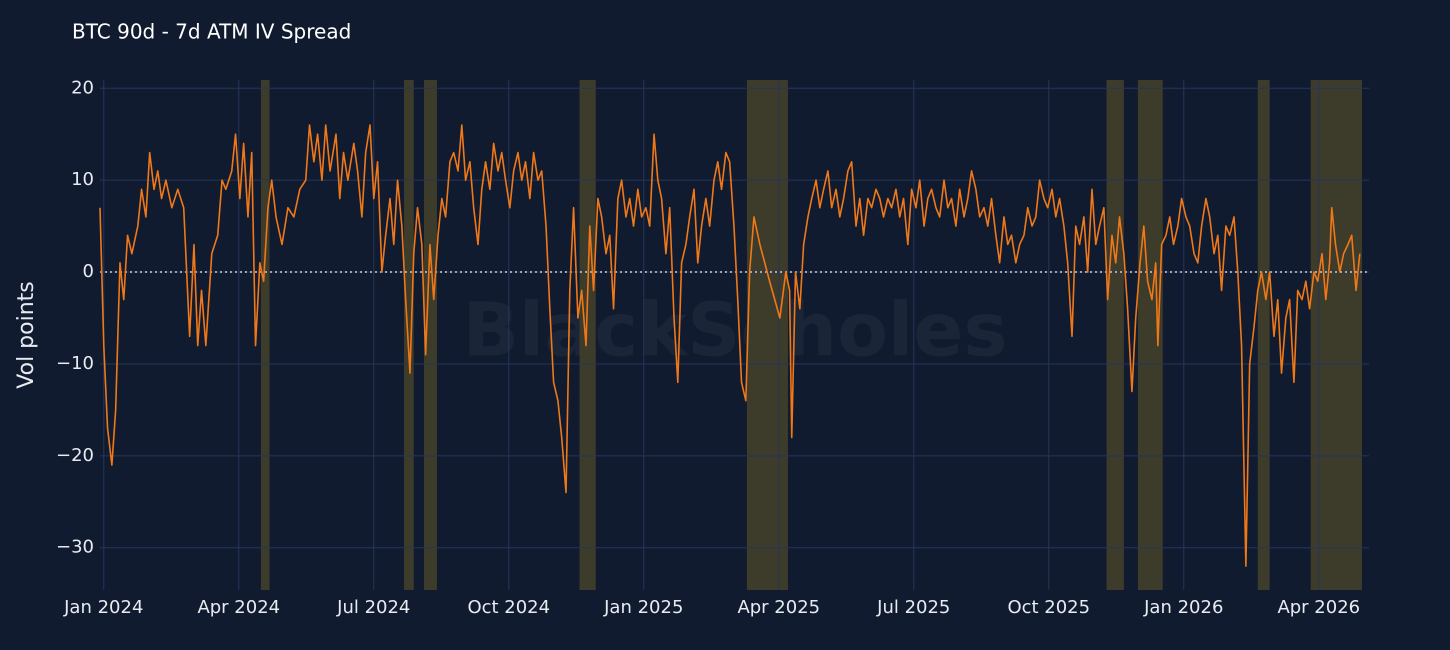  I want to click on y-tick-label: −20, so click(75, 455).